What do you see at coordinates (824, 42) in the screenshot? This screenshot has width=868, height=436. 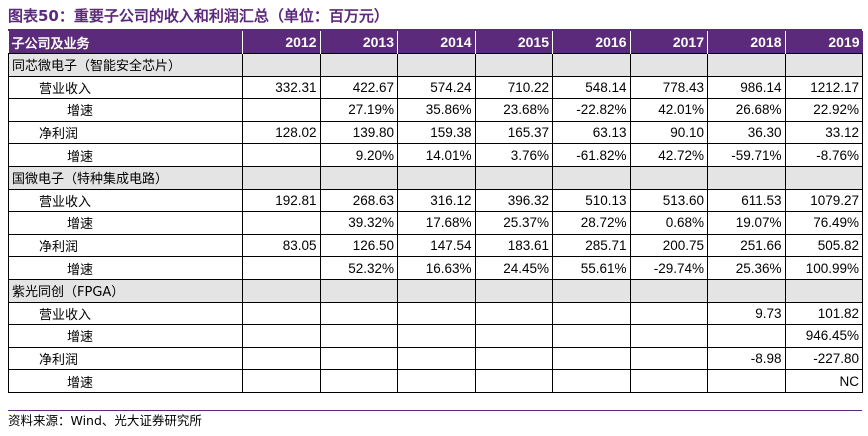 I see `column-header-year: 2019` at bounding box center [824, 42].